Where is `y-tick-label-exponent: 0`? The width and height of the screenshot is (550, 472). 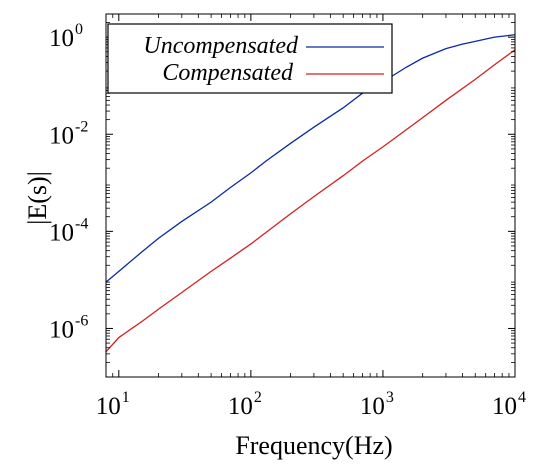
y-tick-label-exponent: 0 is located at coordinates (79, 29).